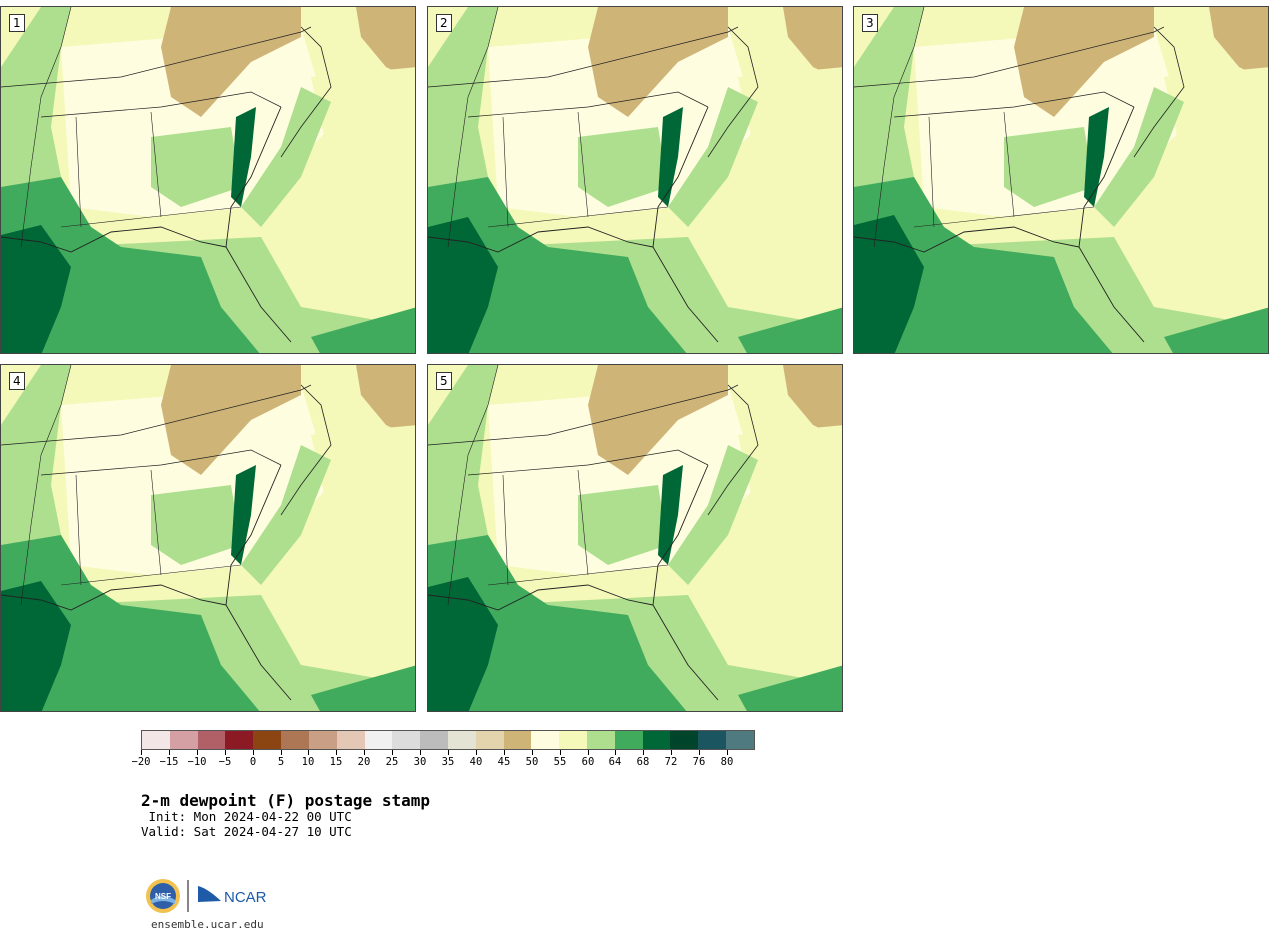 The height and width of the screenshot is (936, 1280). I want to click on colorbar-tick-label: 20, so click(364, 762).